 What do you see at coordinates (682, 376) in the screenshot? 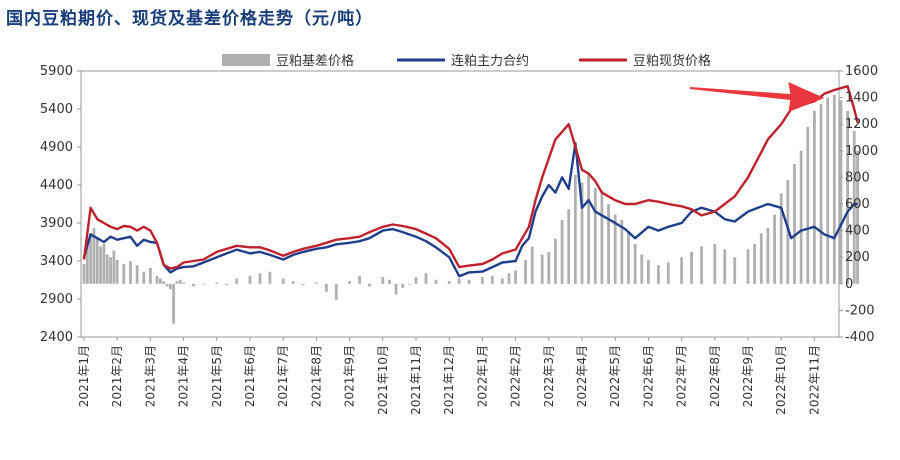
I see `x-tick-label: 2022年7月` at bounding box center [682, 376].